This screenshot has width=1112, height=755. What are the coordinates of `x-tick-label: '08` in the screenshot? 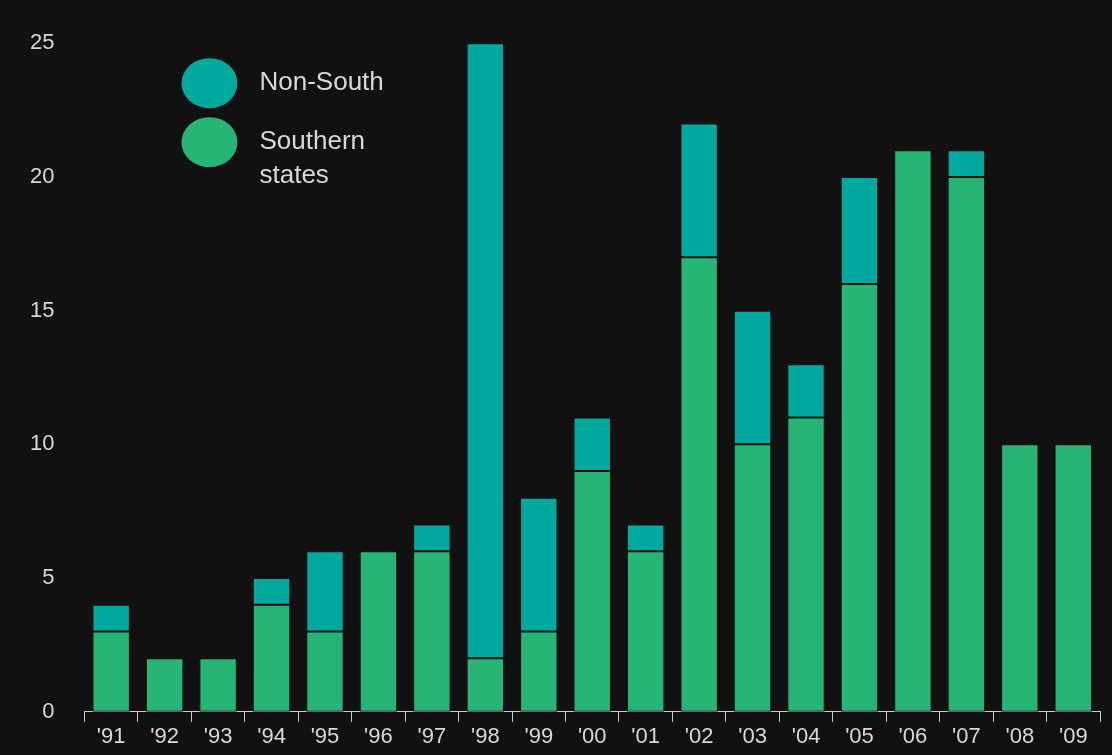 It's located at (1020, 736).